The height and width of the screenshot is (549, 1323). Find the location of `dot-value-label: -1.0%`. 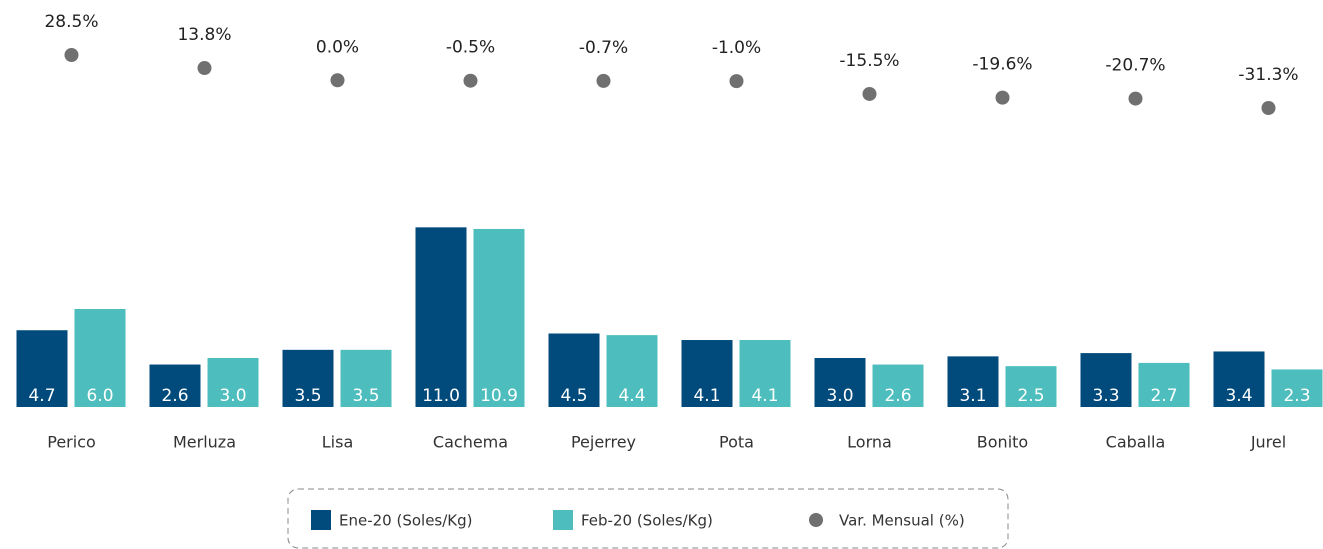

dot-value-label: -1.0% is located at coordinates (736, 48).